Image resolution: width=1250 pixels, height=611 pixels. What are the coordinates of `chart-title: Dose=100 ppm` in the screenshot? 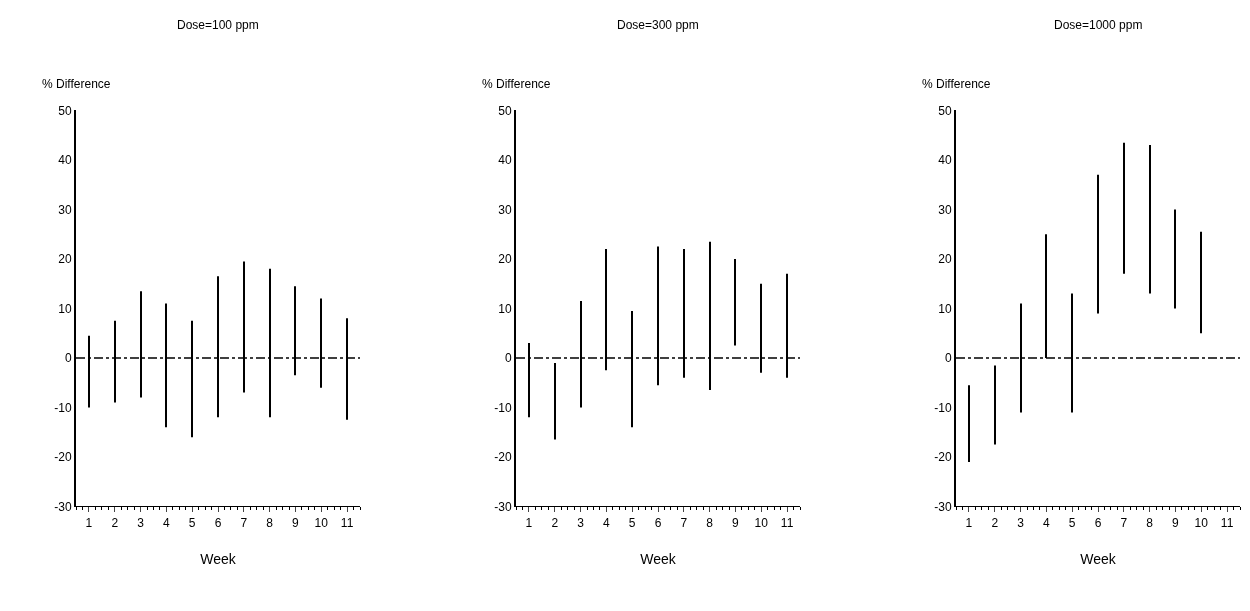 It's located at (218, 25).